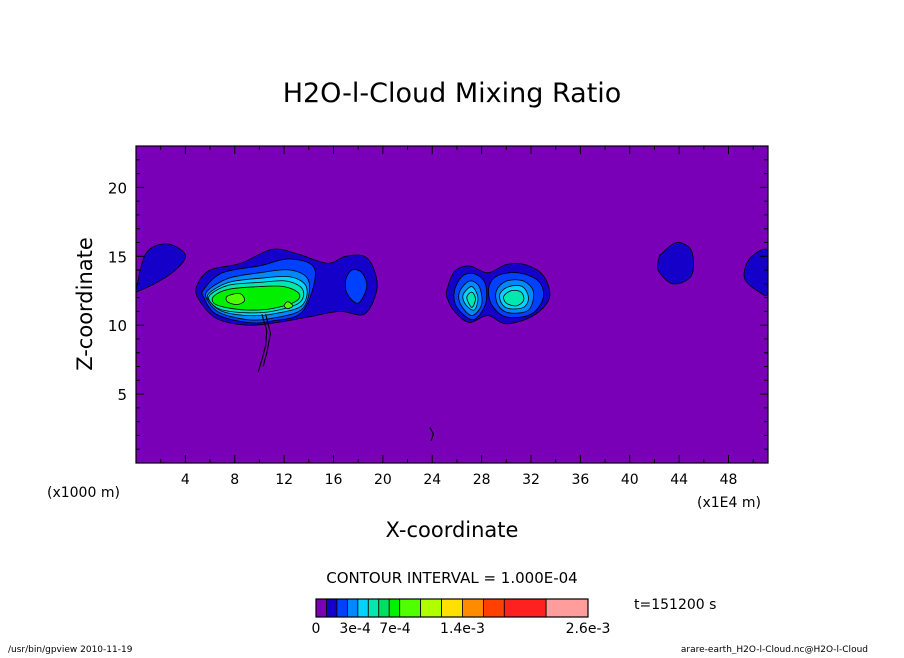  What do you see at coordinates (729, 503) in the screenshot?
I see `x-scale-label: (x1E4 m)` at bounding box center [729, 503].